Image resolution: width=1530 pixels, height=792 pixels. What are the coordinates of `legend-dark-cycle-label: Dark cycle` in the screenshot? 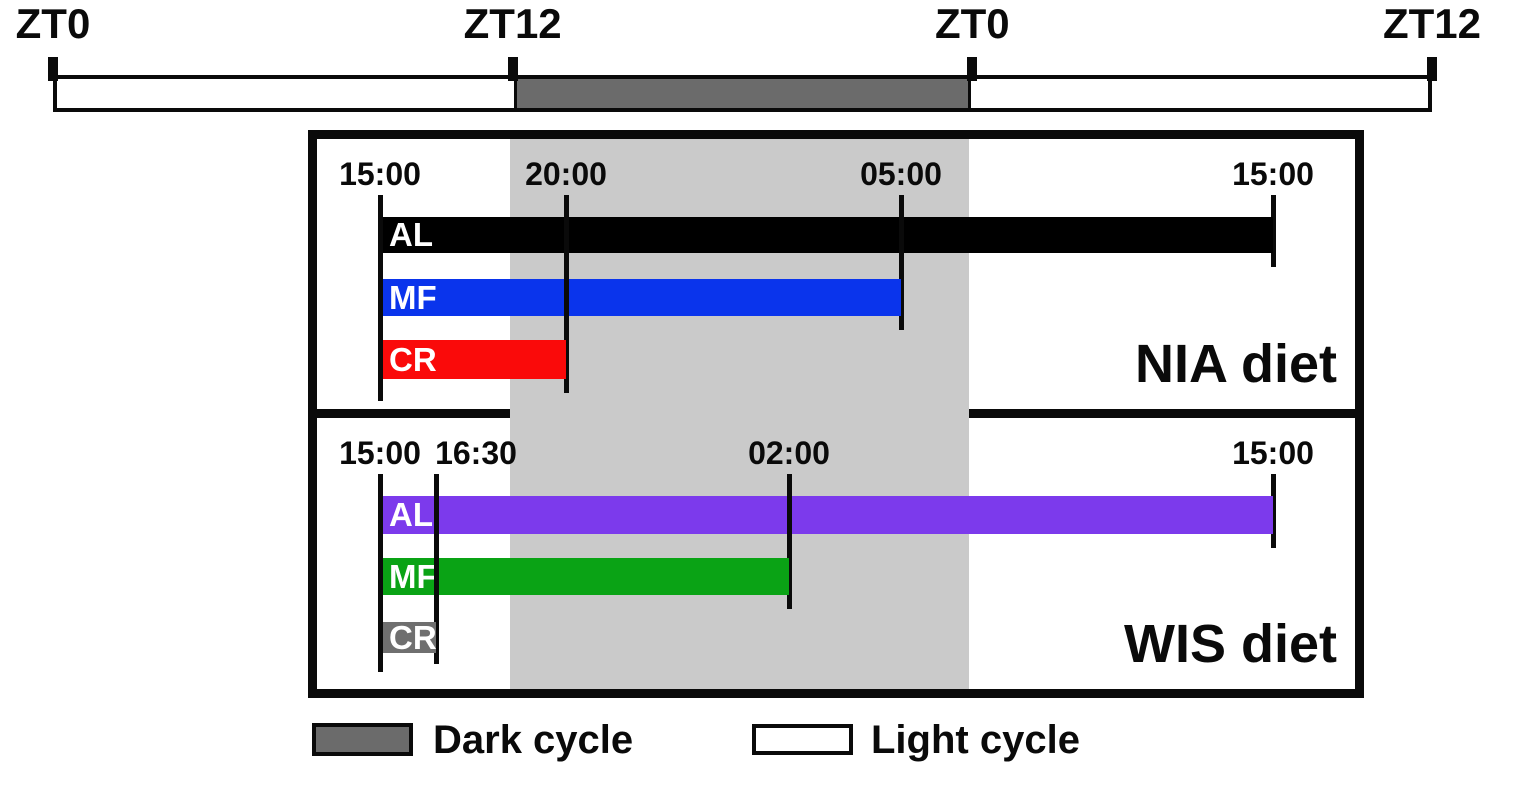 It's located at (533, 740).